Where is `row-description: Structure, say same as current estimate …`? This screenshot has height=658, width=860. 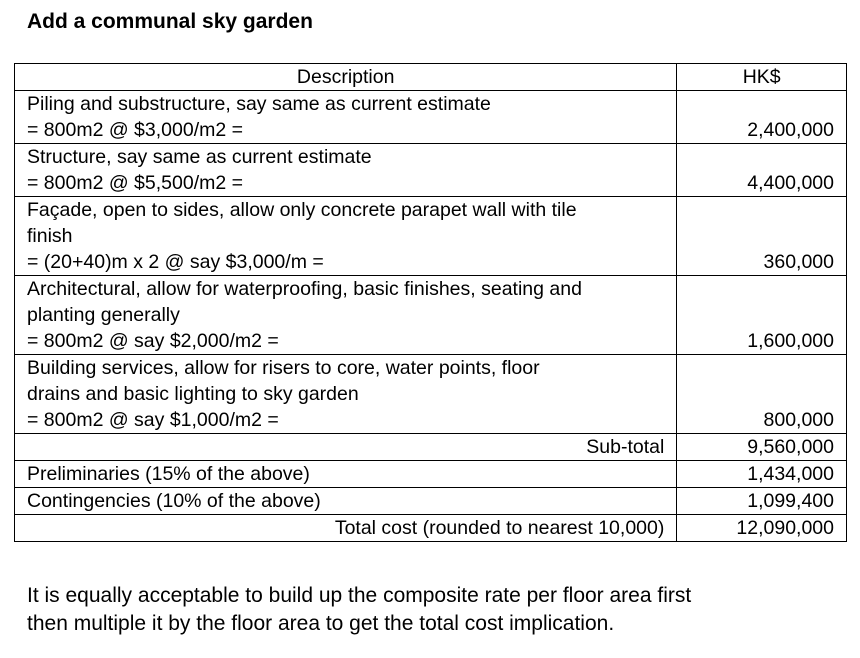 row-description: Structure, say same as current estimate … is located at coordinates (345, 170).